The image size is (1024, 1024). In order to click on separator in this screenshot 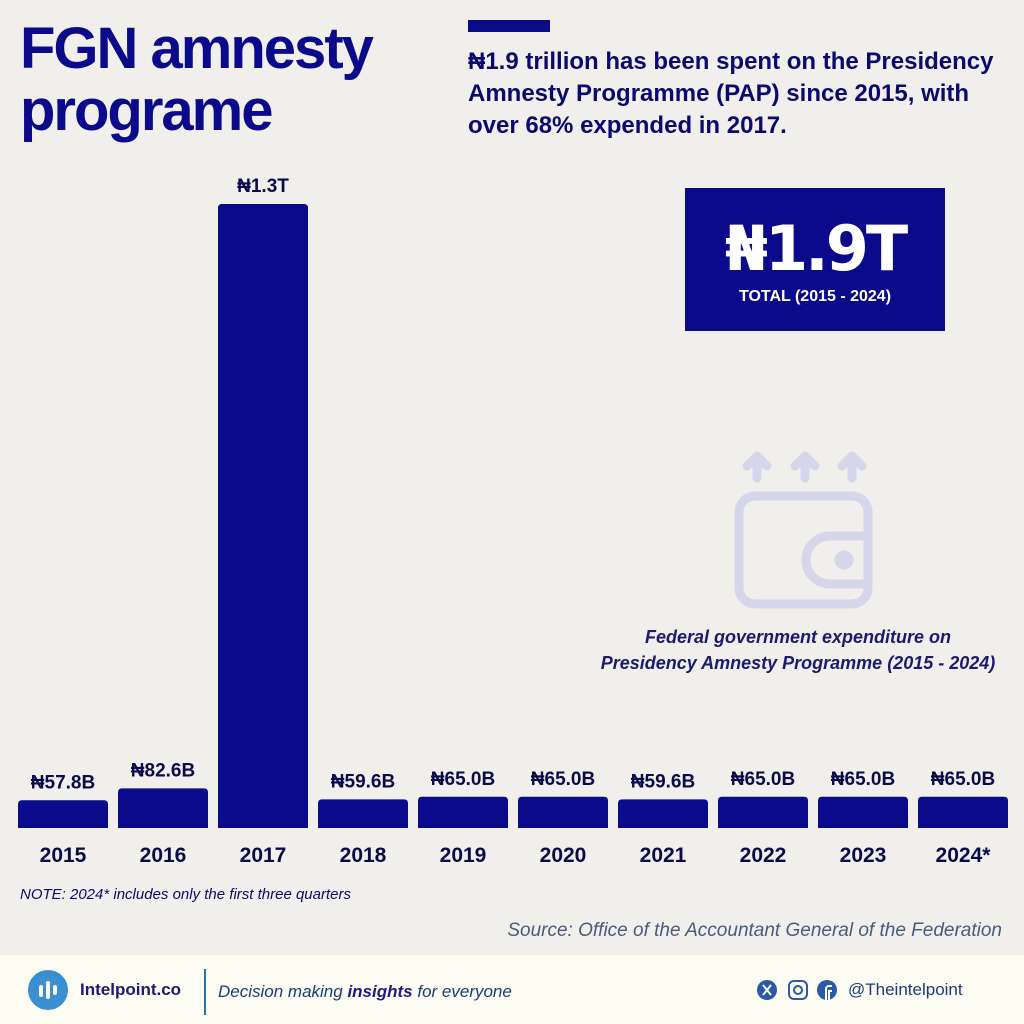, I will do `click(205, 992)`.